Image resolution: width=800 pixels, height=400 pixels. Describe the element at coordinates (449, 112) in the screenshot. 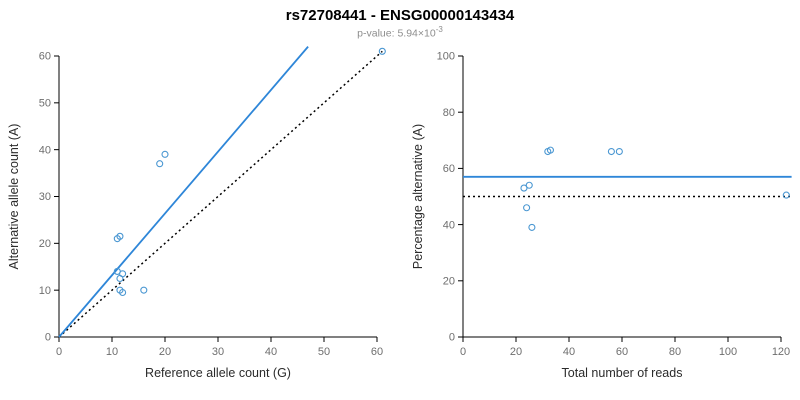

I see `y-tick-label: 80` at that location.